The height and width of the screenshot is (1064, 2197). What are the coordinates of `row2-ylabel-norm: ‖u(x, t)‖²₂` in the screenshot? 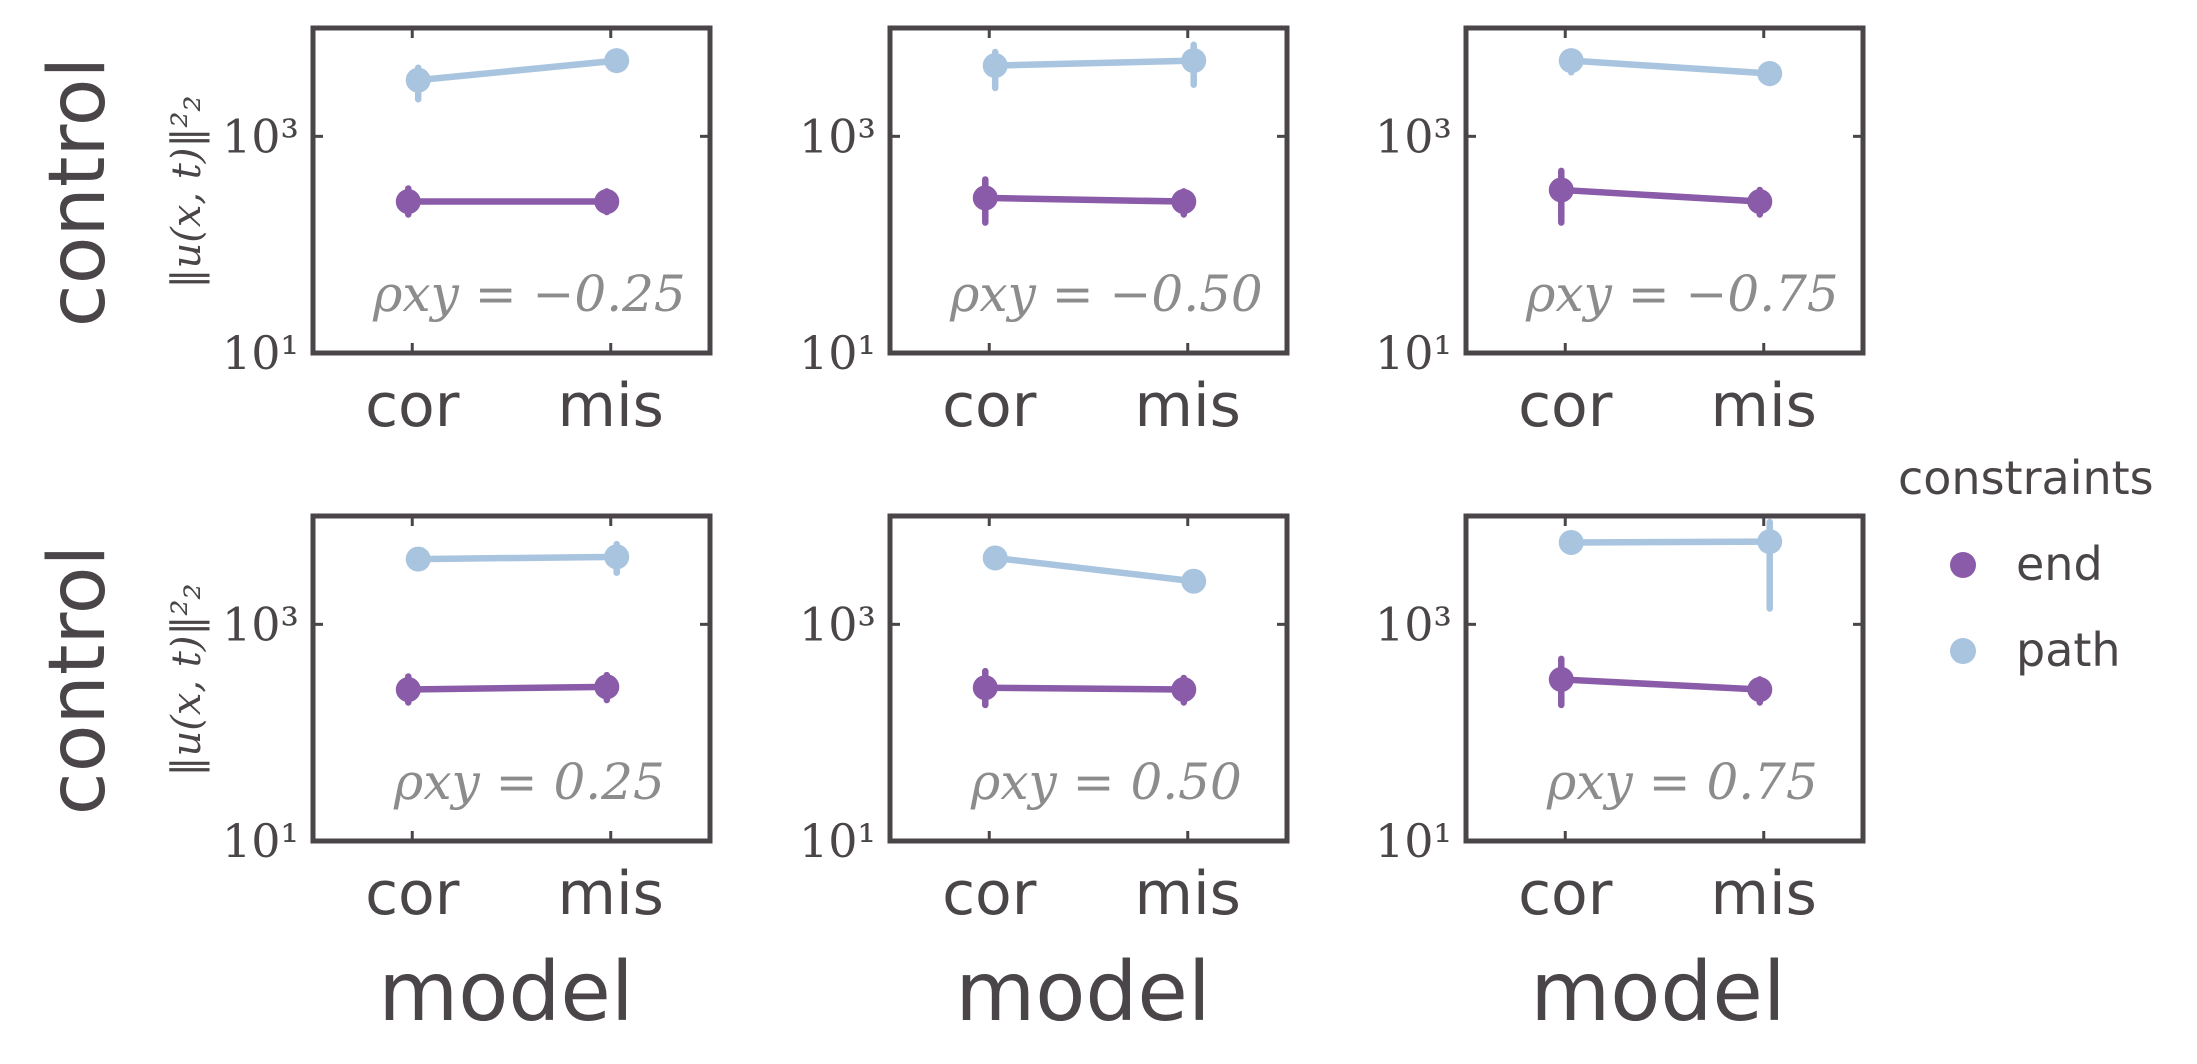 It's located at (187, 679).